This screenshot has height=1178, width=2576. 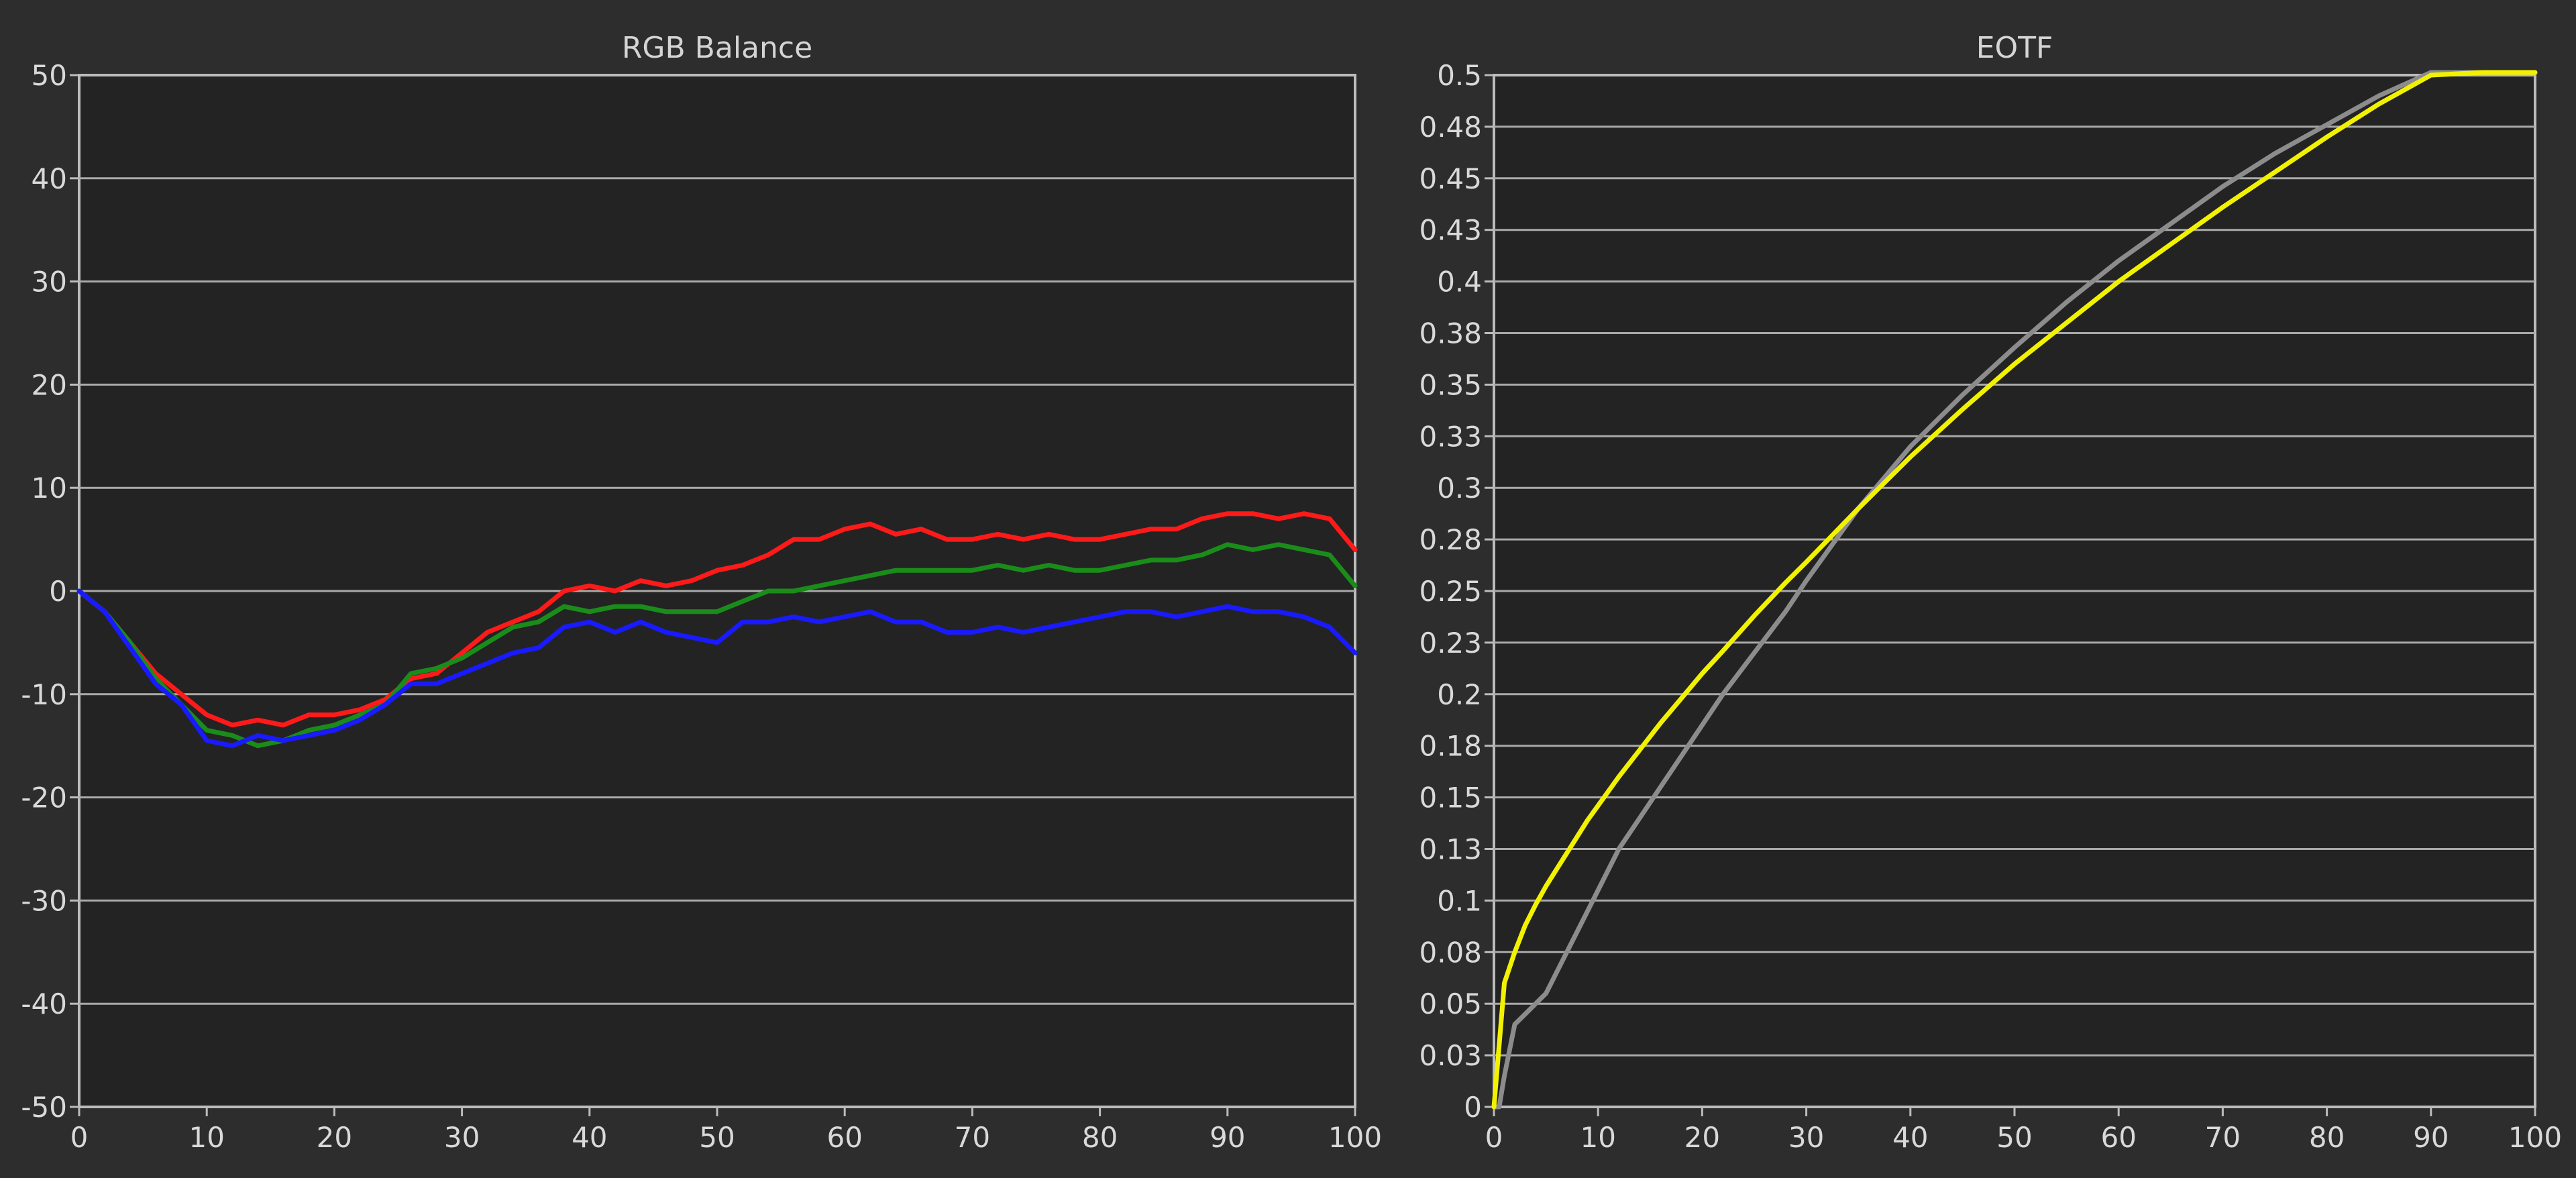 What do you see at coordinates (1450, 953) in the screenshot?
I see `y-tick-label: 0.08` at bounding box center [1450, 953].